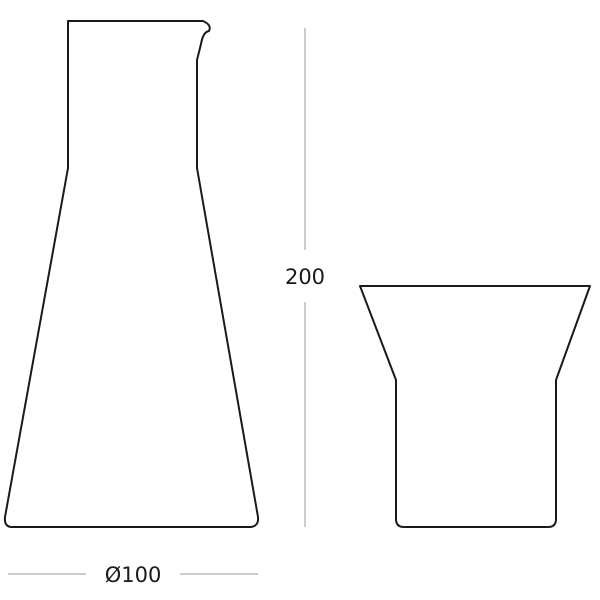  I want to click on diameter-dimension-label: Ø100, so click(133, 575).